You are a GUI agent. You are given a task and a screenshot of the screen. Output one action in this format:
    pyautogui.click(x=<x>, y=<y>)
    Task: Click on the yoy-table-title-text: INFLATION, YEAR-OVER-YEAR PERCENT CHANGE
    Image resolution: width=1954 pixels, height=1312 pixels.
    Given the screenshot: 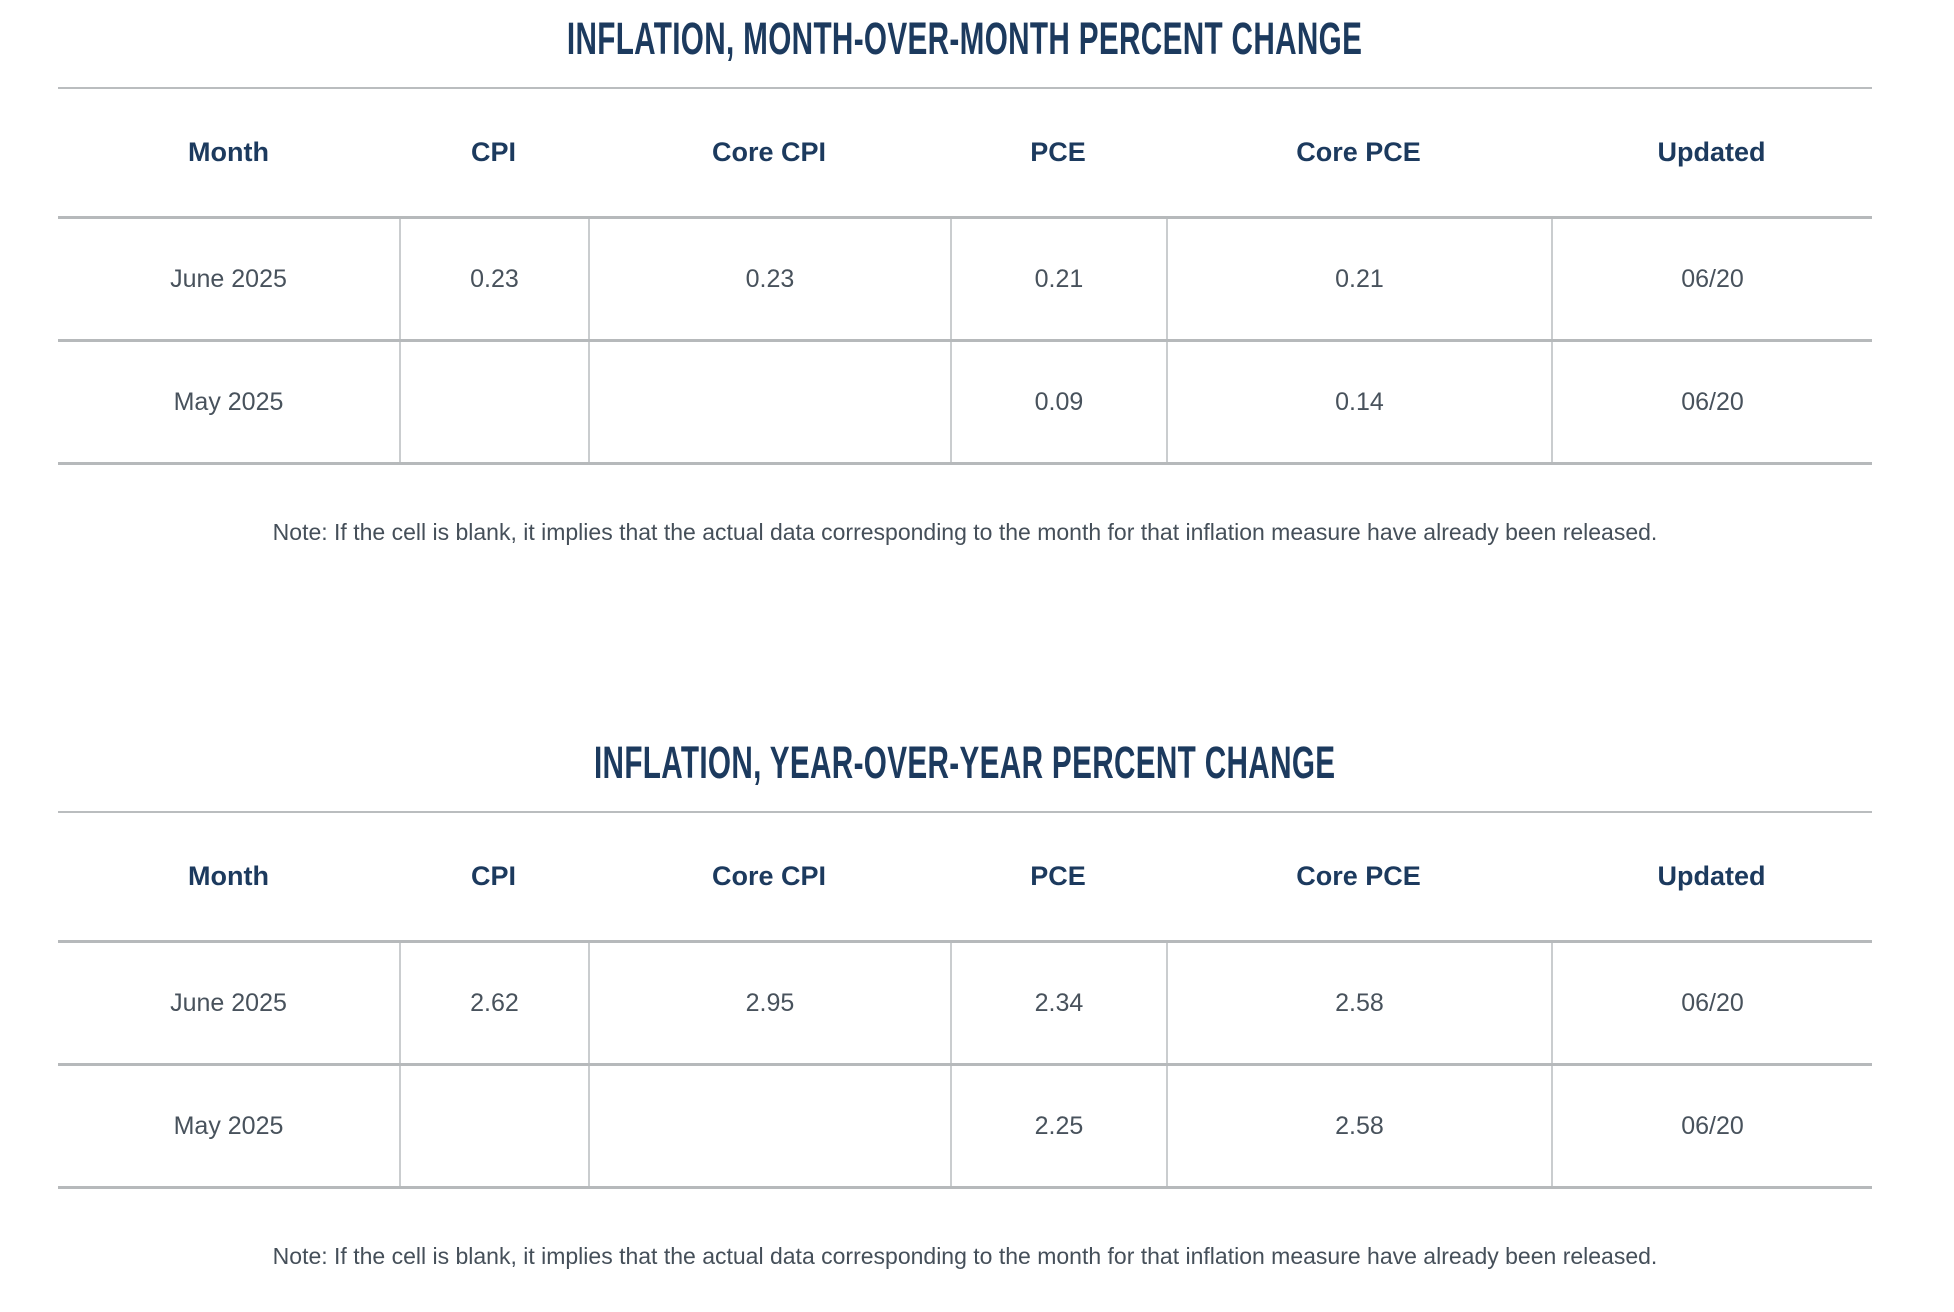 What is the action you would take?
    pyautogui.click(x=965, y=762)
    